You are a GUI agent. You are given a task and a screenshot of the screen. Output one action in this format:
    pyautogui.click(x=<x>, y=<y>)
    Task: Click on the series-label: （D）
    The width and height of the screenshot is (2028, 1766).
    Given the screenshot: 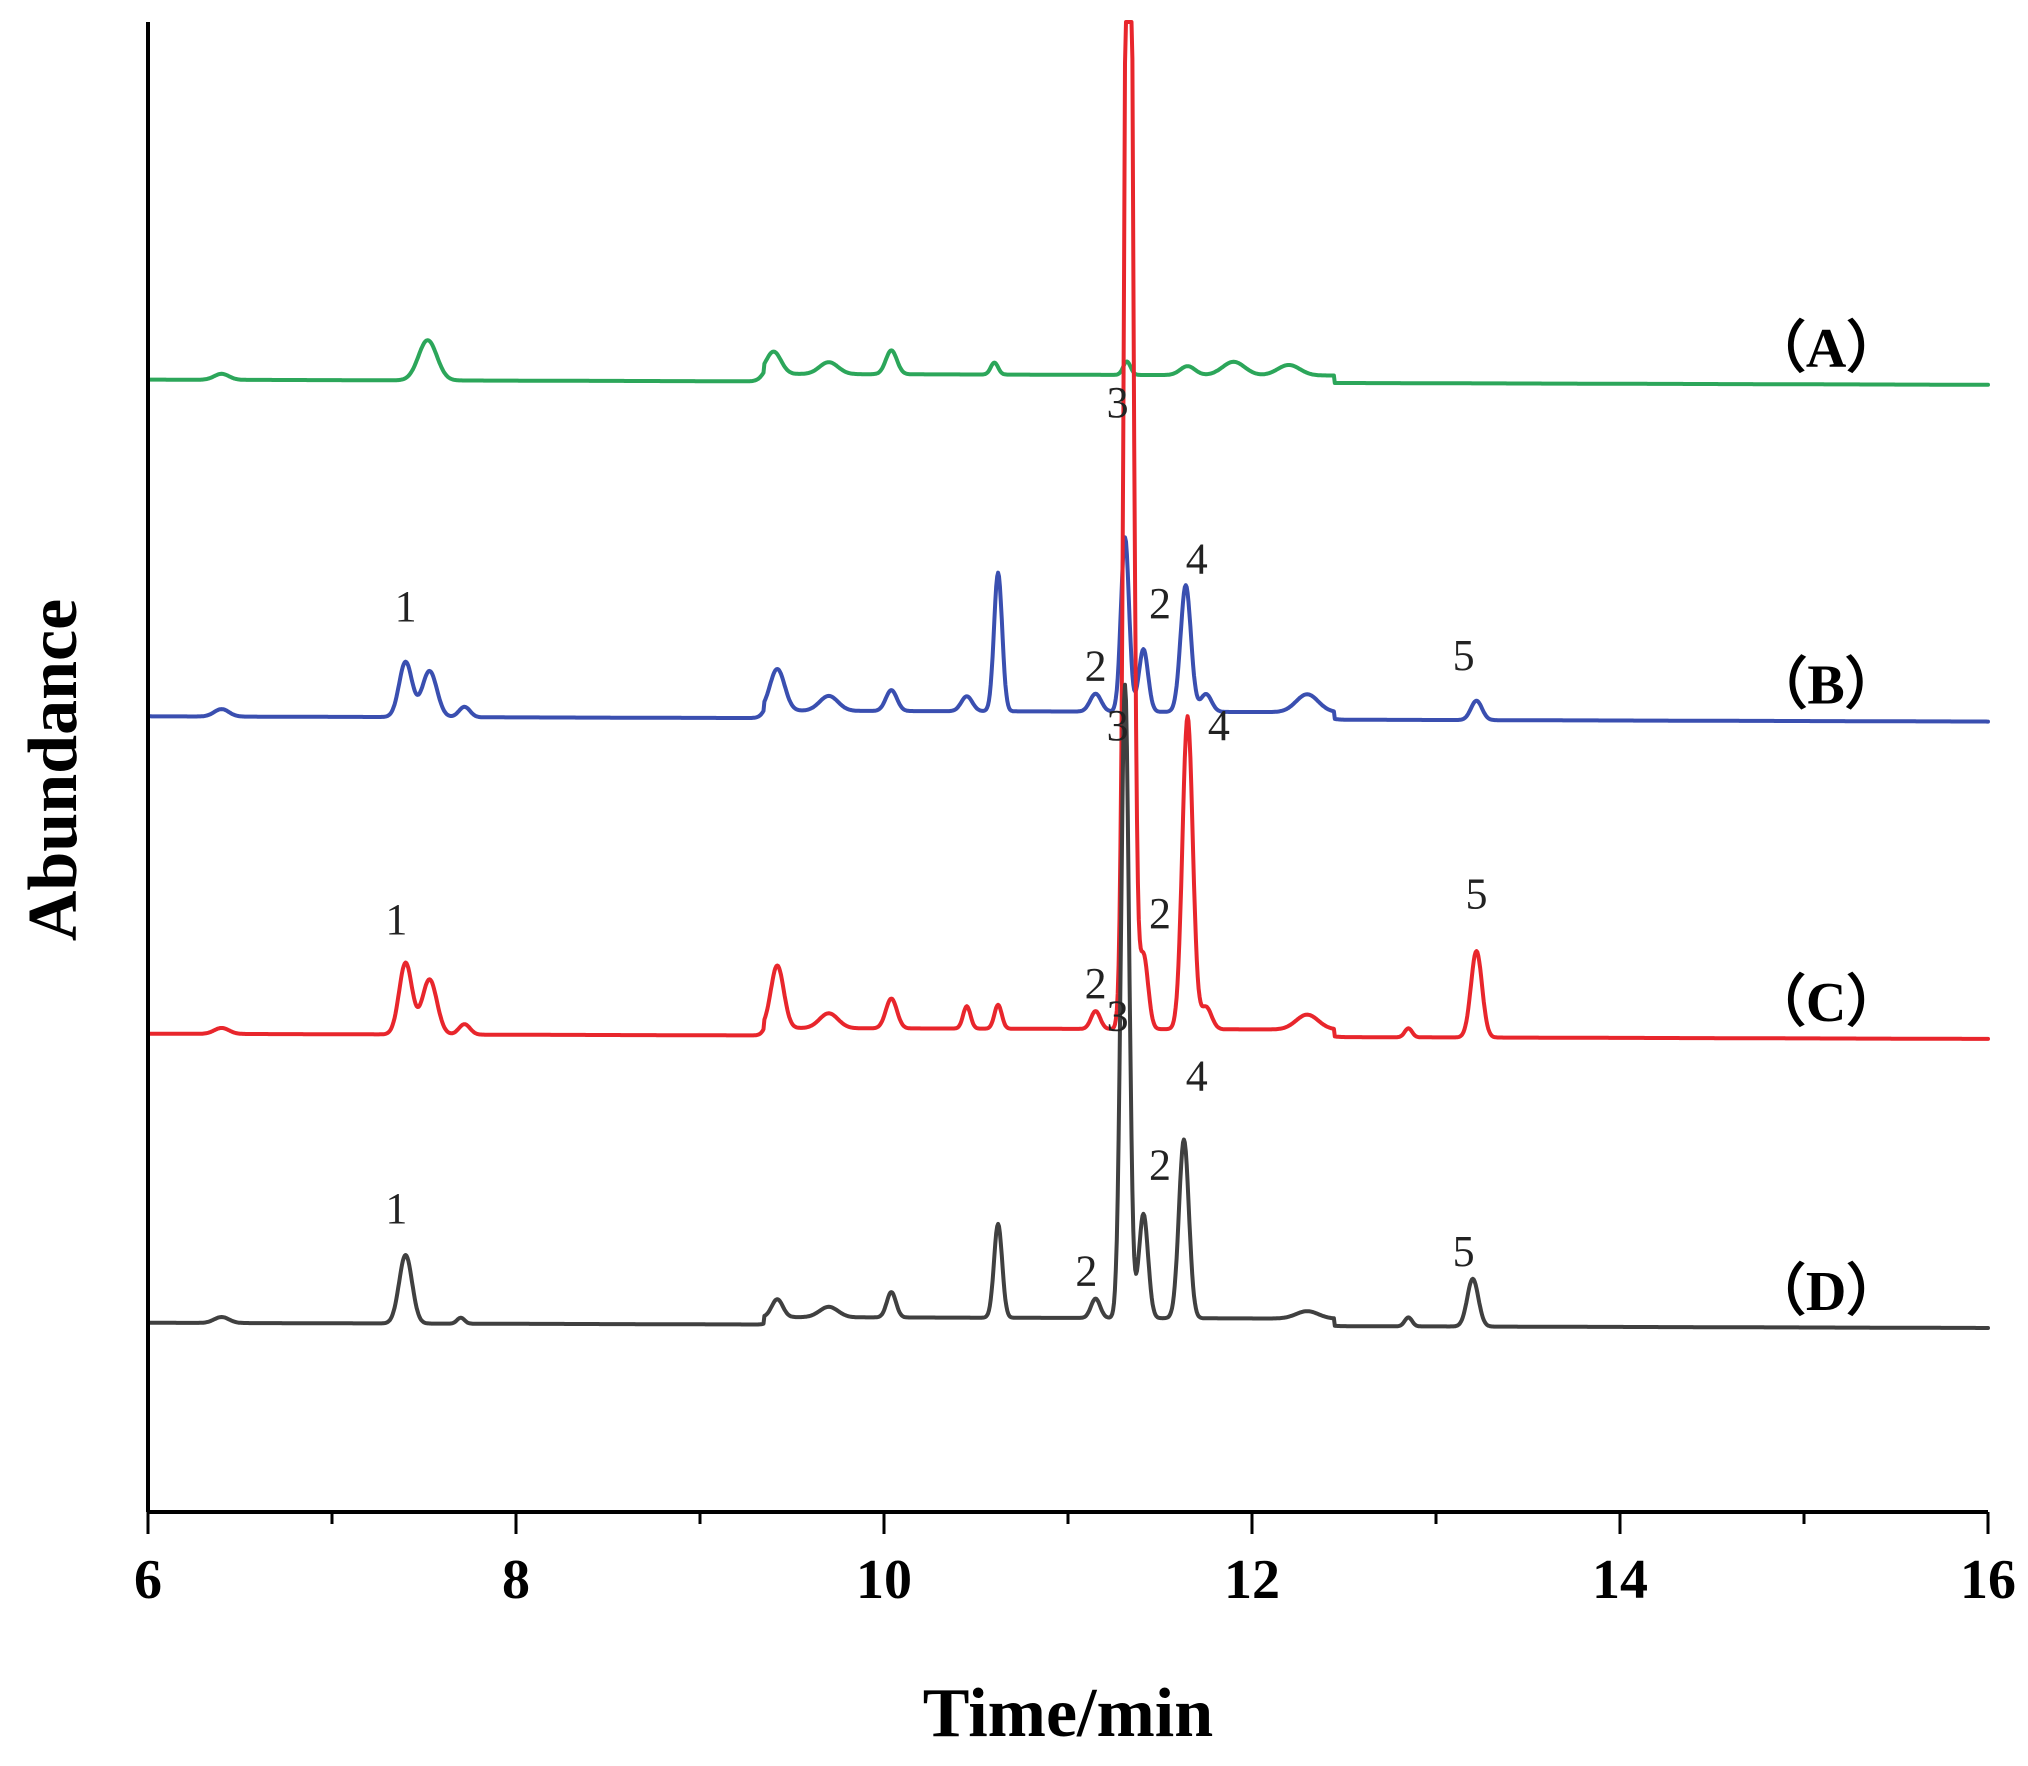 What is the action you would take?
    pyautogui.click(x=1826, y=1291)
    